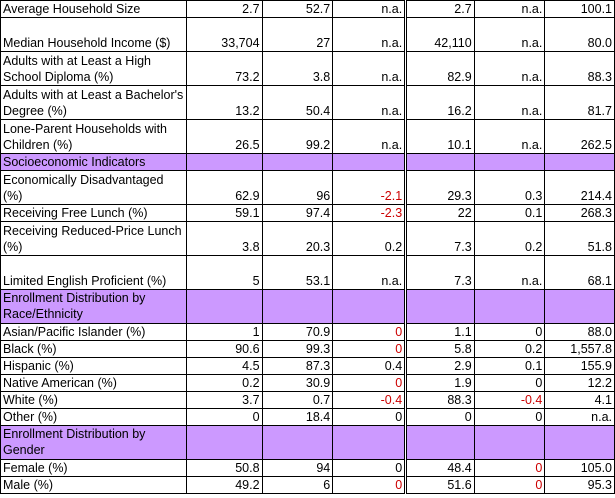  What do you see at coordinates (94, 34) in the screenshot?
I see `row-label: Median Household Income ($)` at bounding box center [94, 34].